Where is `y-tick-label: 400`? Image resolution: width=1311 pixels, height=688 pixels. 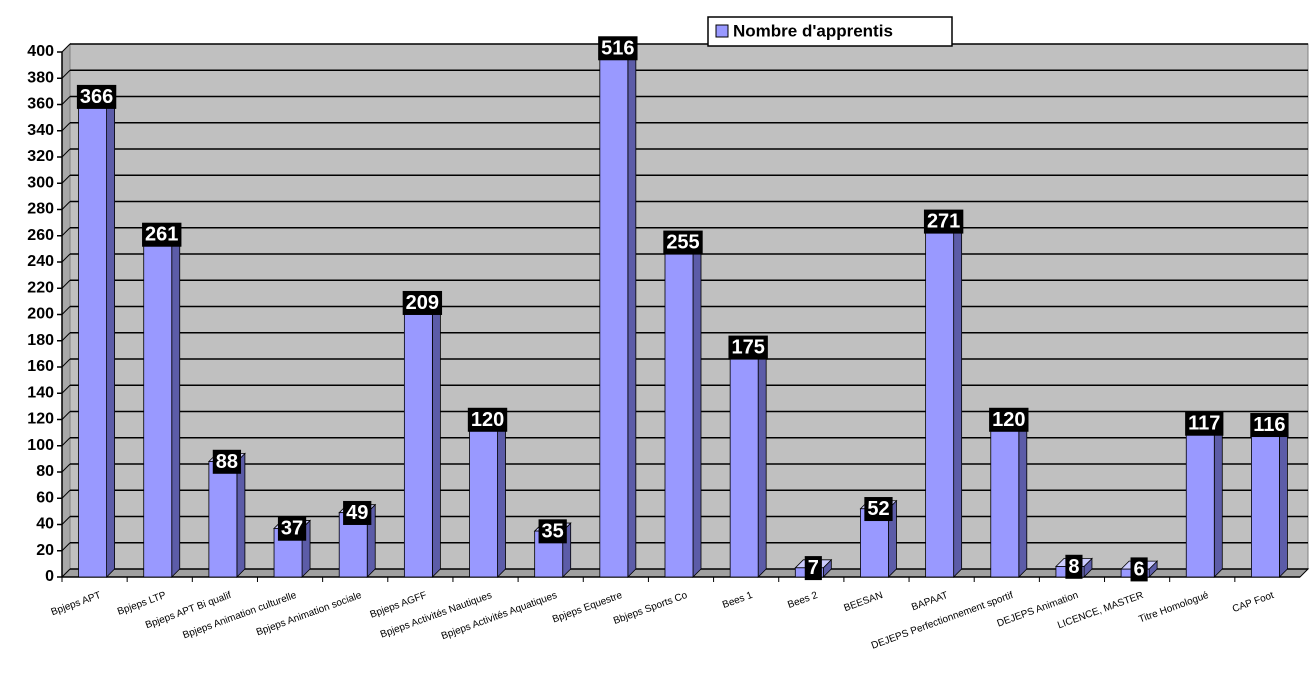
y-tick-label: 400 is located at coordinates (40, 51).